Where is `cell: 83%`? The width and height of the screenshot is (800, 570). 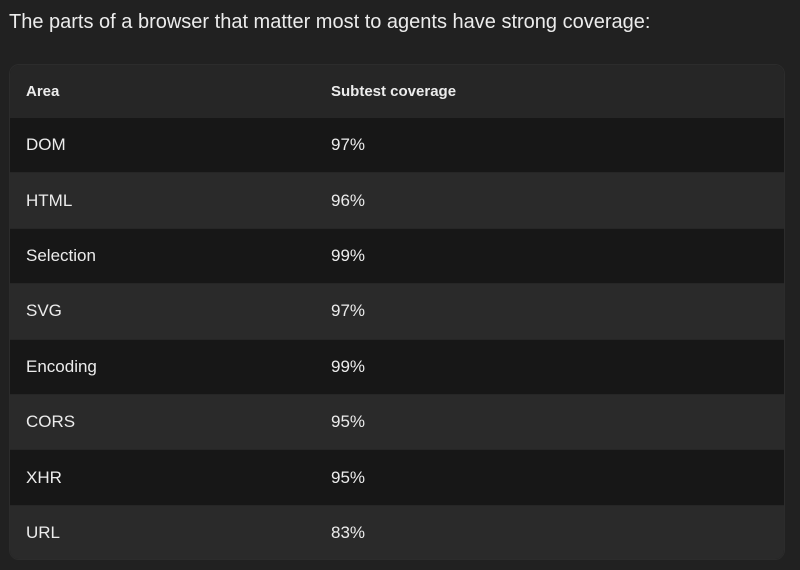 cell: 83% is located at coordinates (348, 533).